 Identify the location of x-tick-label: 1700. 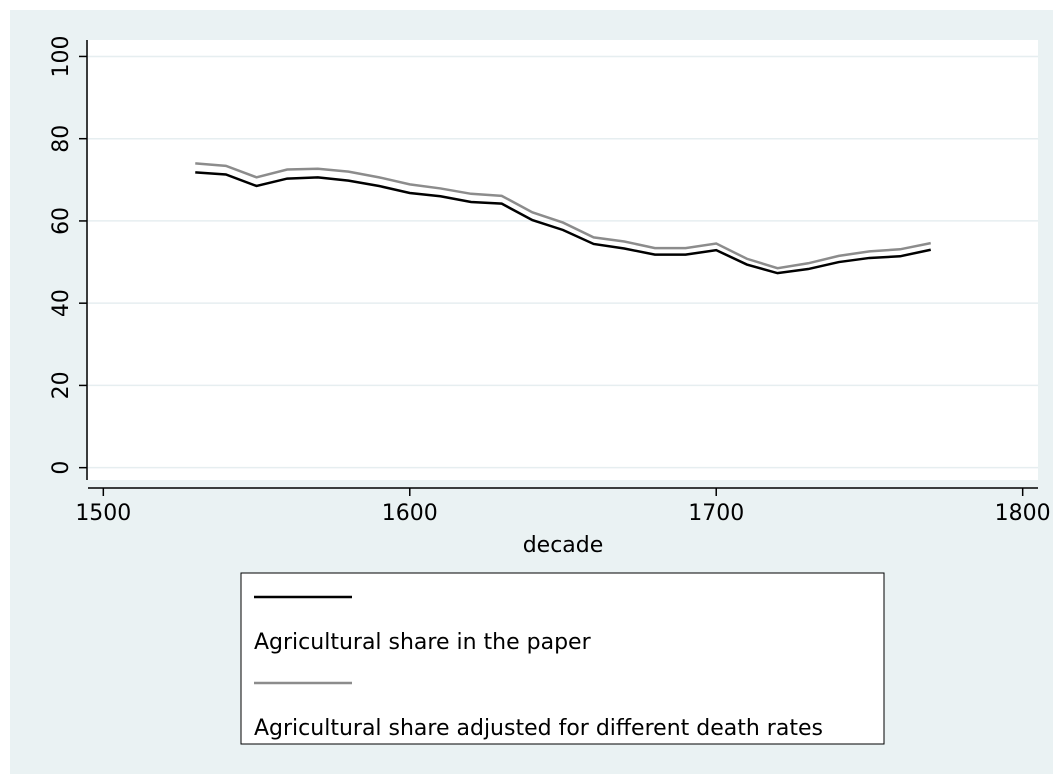
(716, 513).